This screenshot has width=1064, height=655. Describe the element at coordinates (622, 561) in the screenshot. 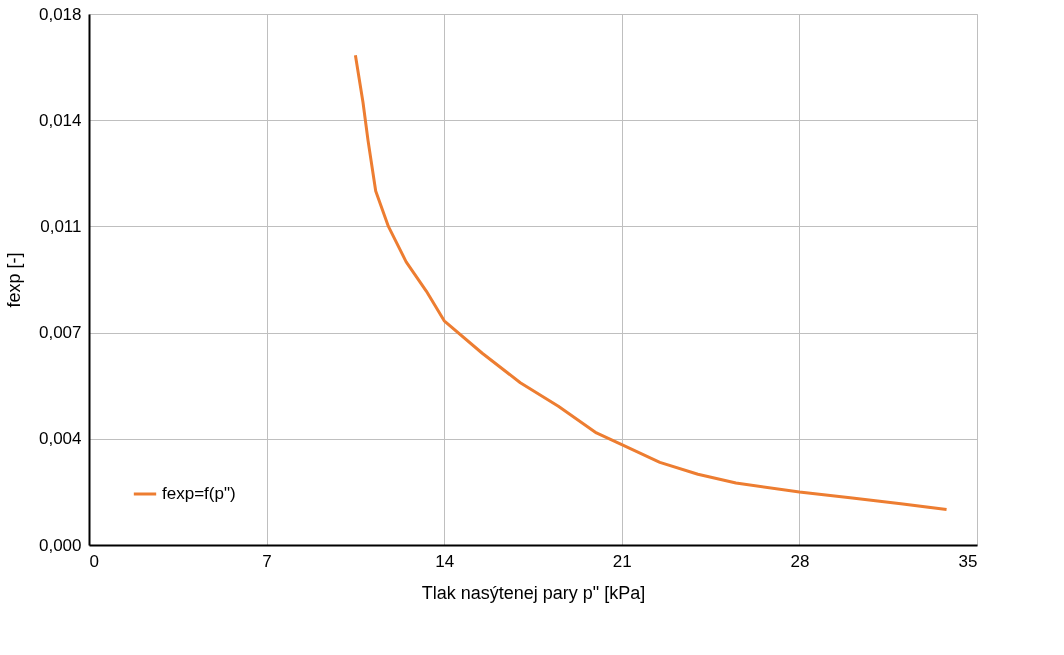

I see `x-tick-label: 21` at that location.